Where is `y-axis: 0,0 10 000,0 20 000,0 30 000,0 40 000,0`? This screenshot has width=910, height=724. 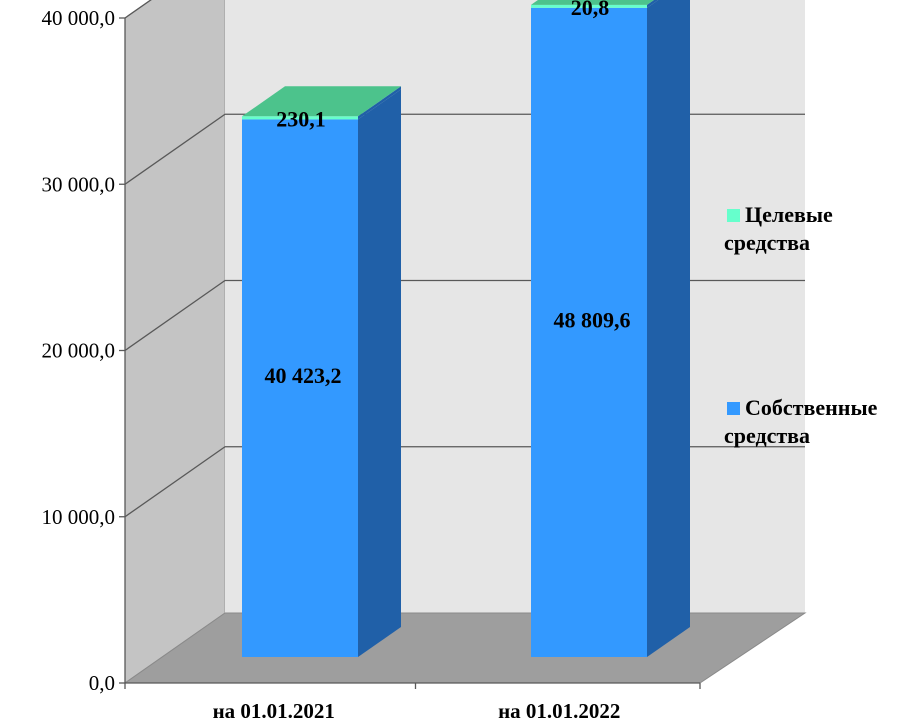 y-axis: 0,0 10 000,0 20 000,0 30 000,0 40 000,0 is located at coordinates (84, 350).